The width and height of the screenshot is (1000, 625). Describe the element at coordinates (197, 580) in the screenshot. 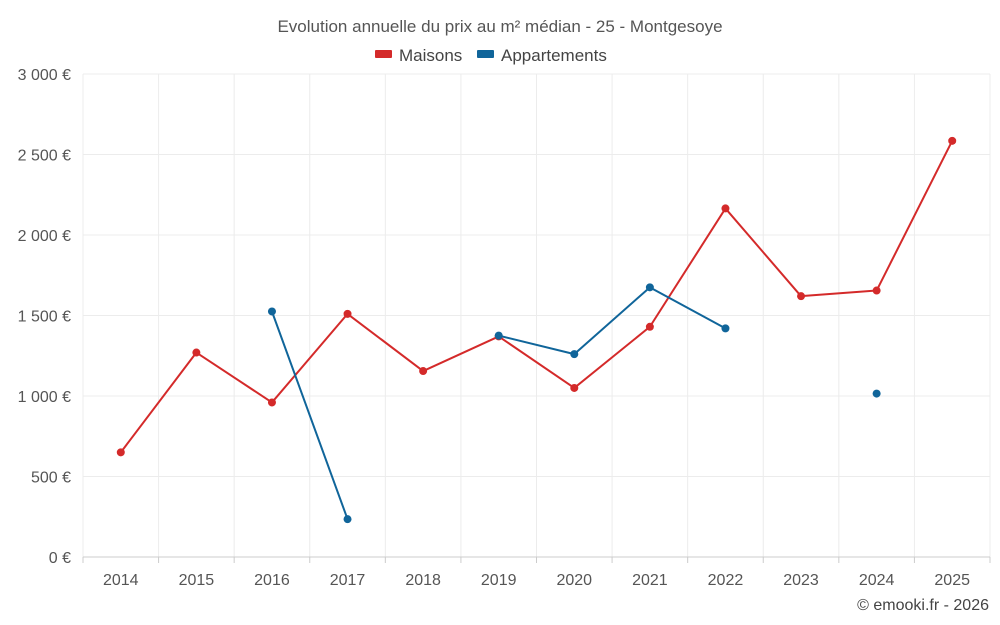

I see `x-tick-label: 2015` at that location.